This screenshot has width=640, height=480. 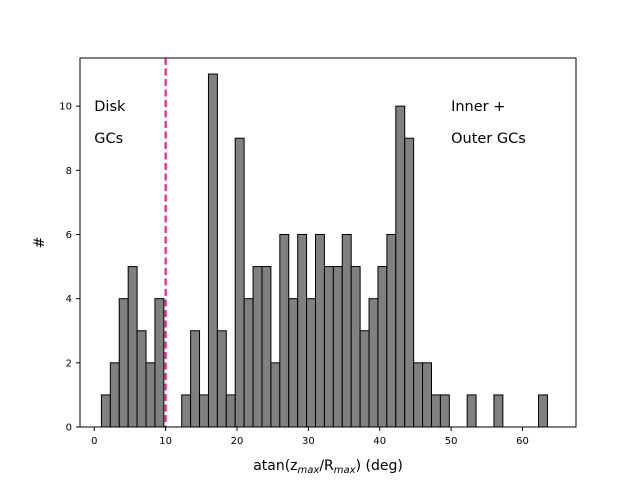 What do you see at coordinates (69, 268) in the screenshot?
I see `y-axis-ticks: 0 2 4 6 8 10` at bounding box center [69, 268].